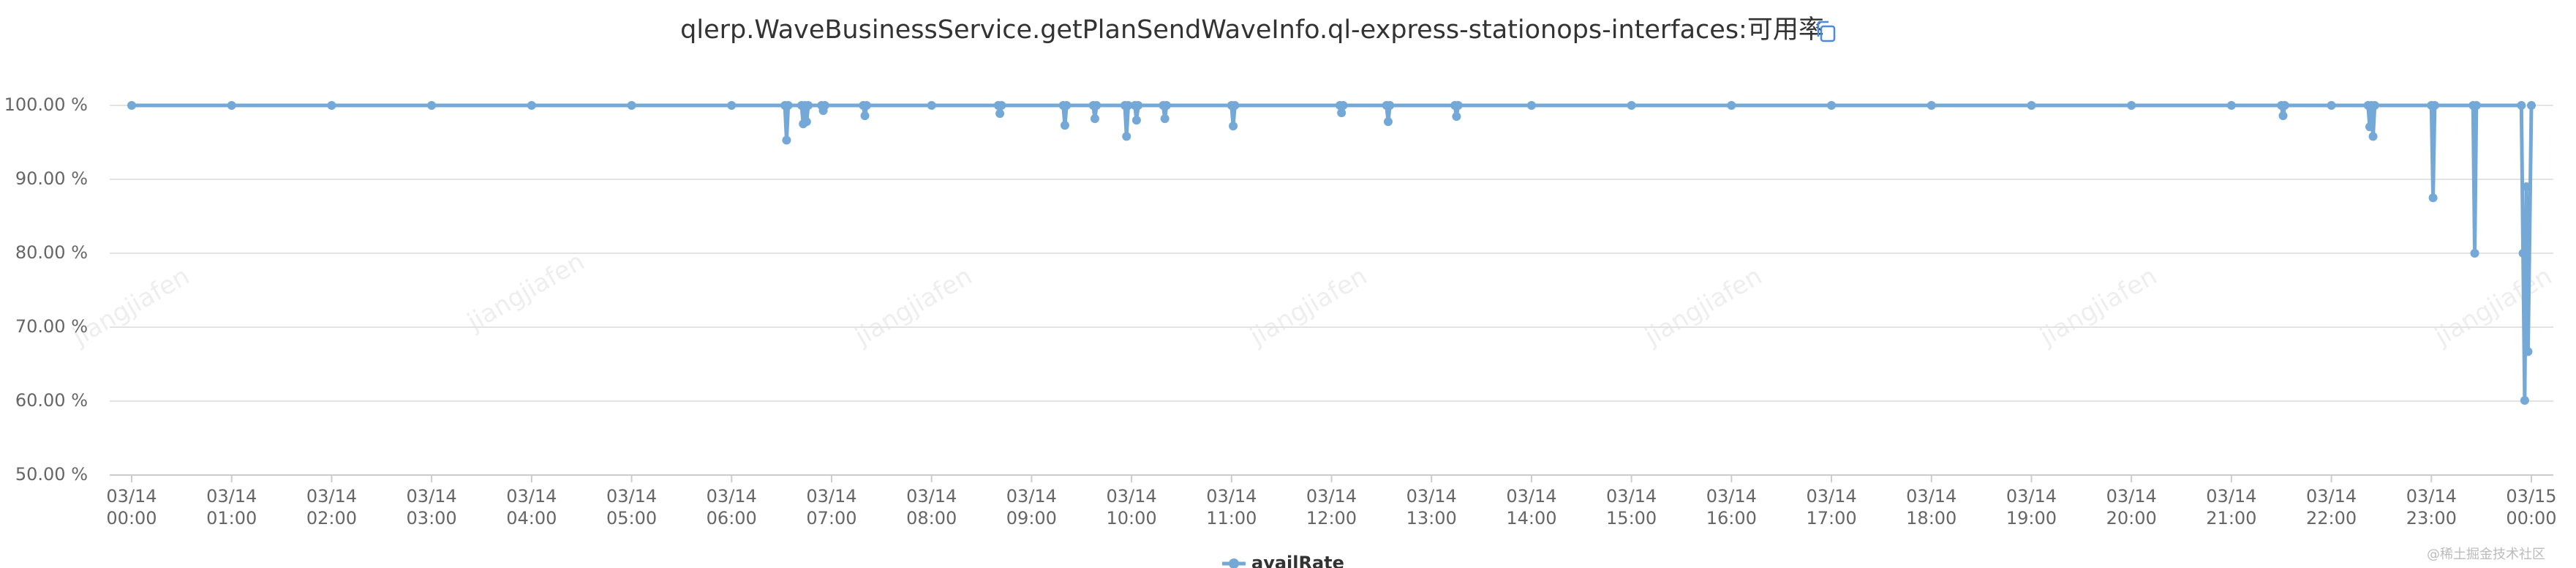 The width and height of the screenshot is (2576, 568). What do you see at coordinates (1826, 31) in the screenshot?
I see `copy-icon` at bounding box center [1826, 31].